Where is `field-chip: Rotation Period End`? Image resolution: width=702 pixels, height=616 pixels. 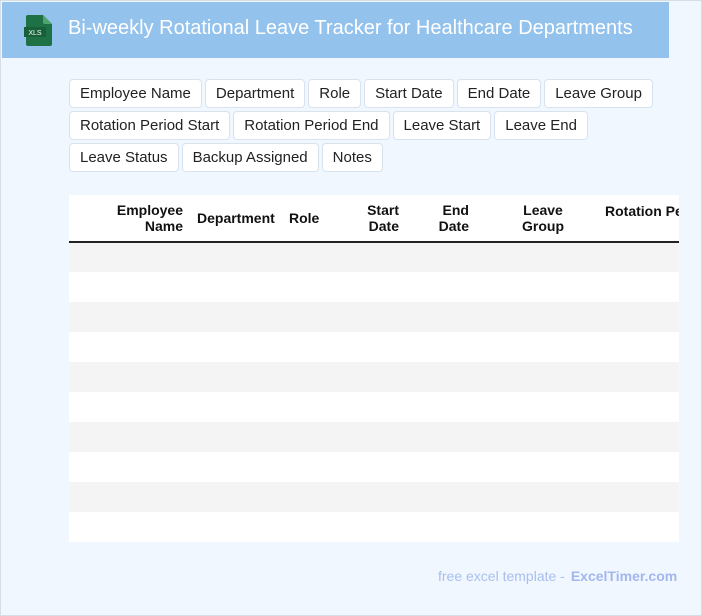 field-chip: Rotation Period End is located at coordinates (311, 125).